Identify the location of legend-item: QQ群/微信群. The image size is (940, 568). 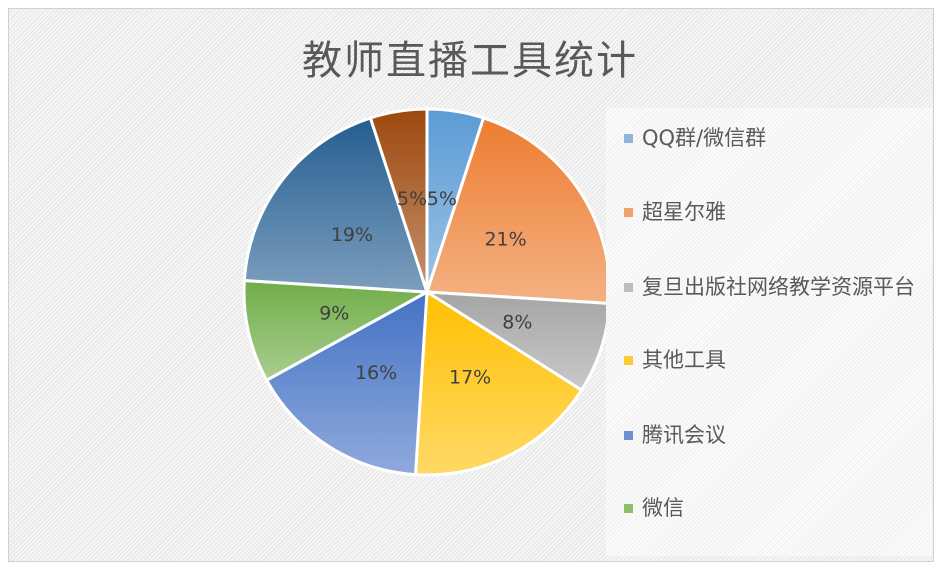
(774, 138).